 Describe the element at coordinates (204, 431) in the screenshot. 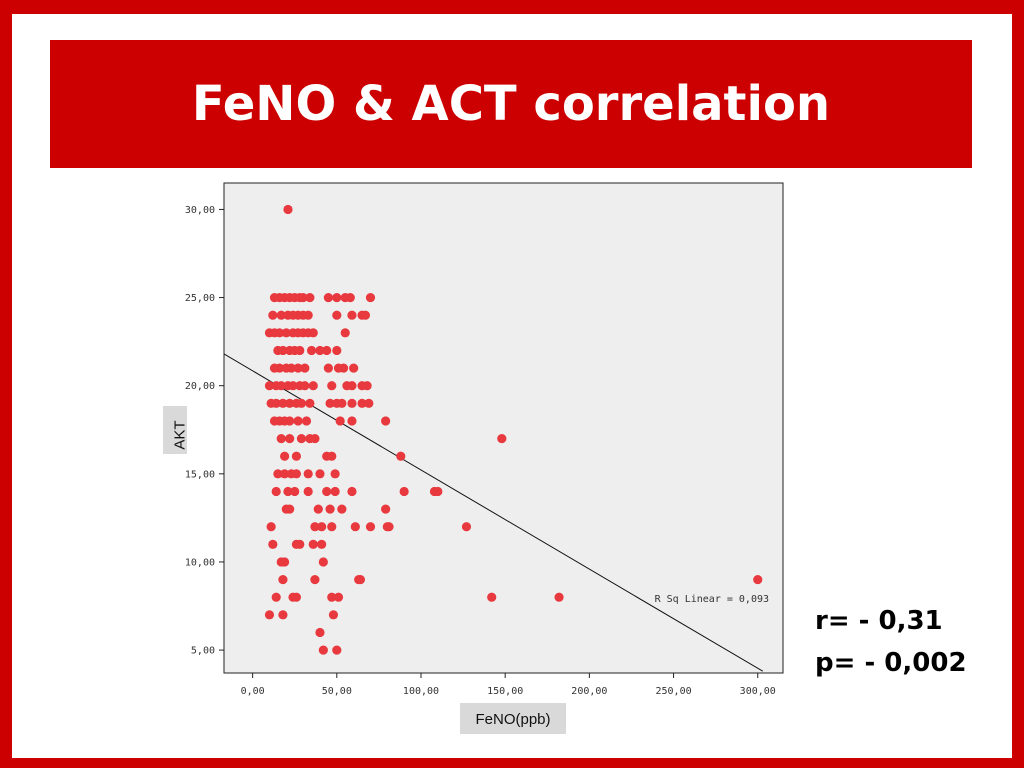

I see `y-axis: 5,00 10,00 15,00 20,00 25,00 30,00` at that location.